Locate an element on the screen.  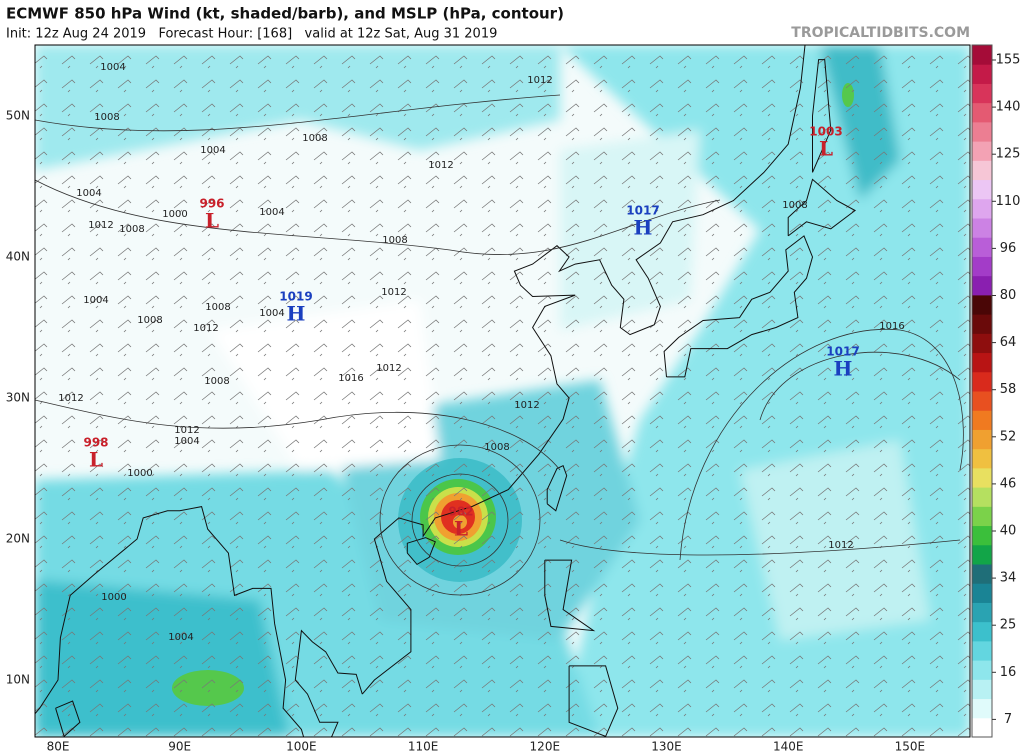
colorbar-label: 7 is located at coordinates (1008, 719).